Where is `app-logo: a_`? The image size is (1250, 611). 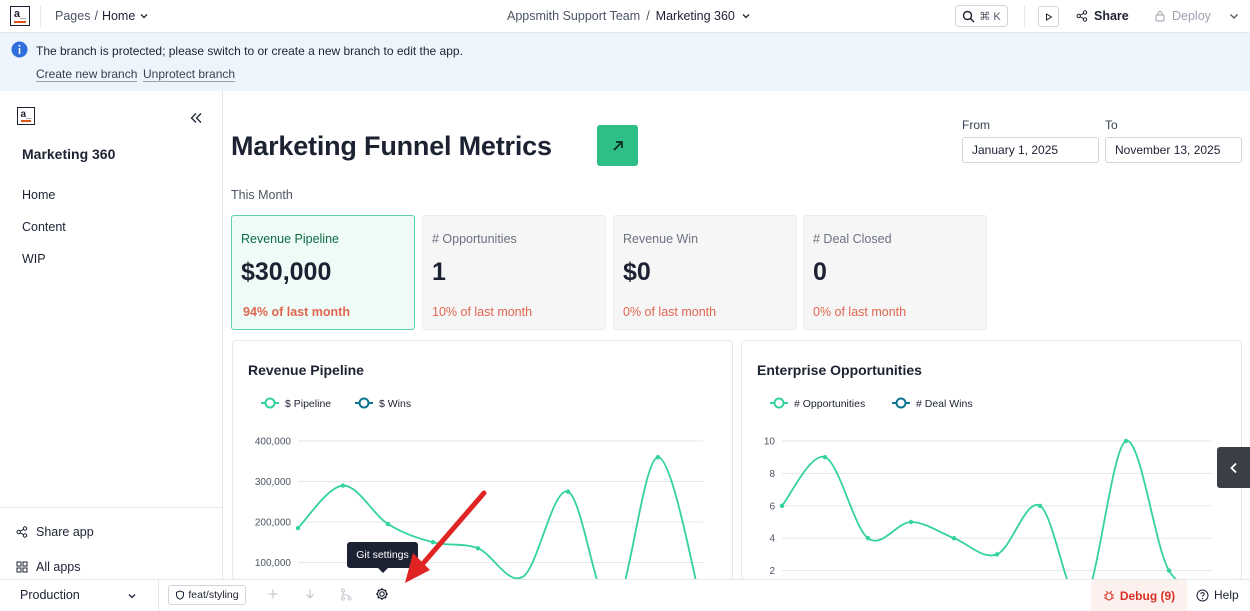 app-logo: a_ is located at coordinates (26, 116).